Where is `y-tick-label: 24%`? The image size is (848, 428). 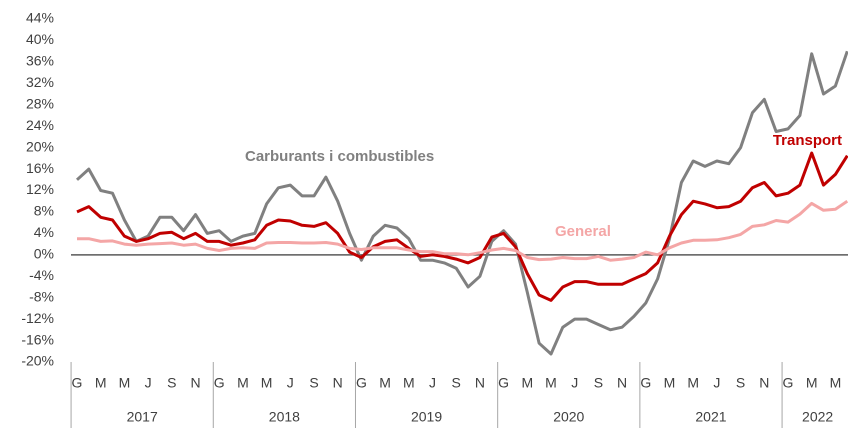 y-tick-label: 24% is located at coordinates (40, 125).